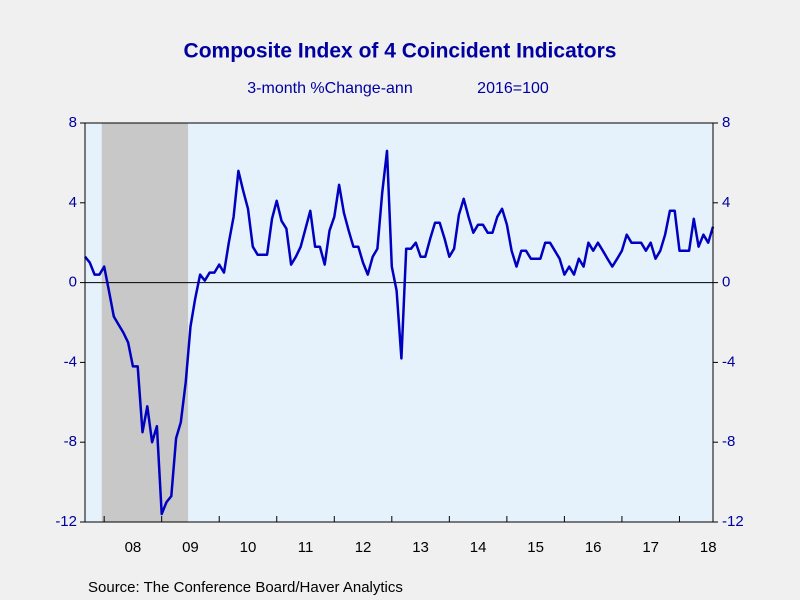 The image size is (800, 600). Describe the element at coordinates (73, 122) in the screenshot. I see `y-tick-label: 8` at that location.